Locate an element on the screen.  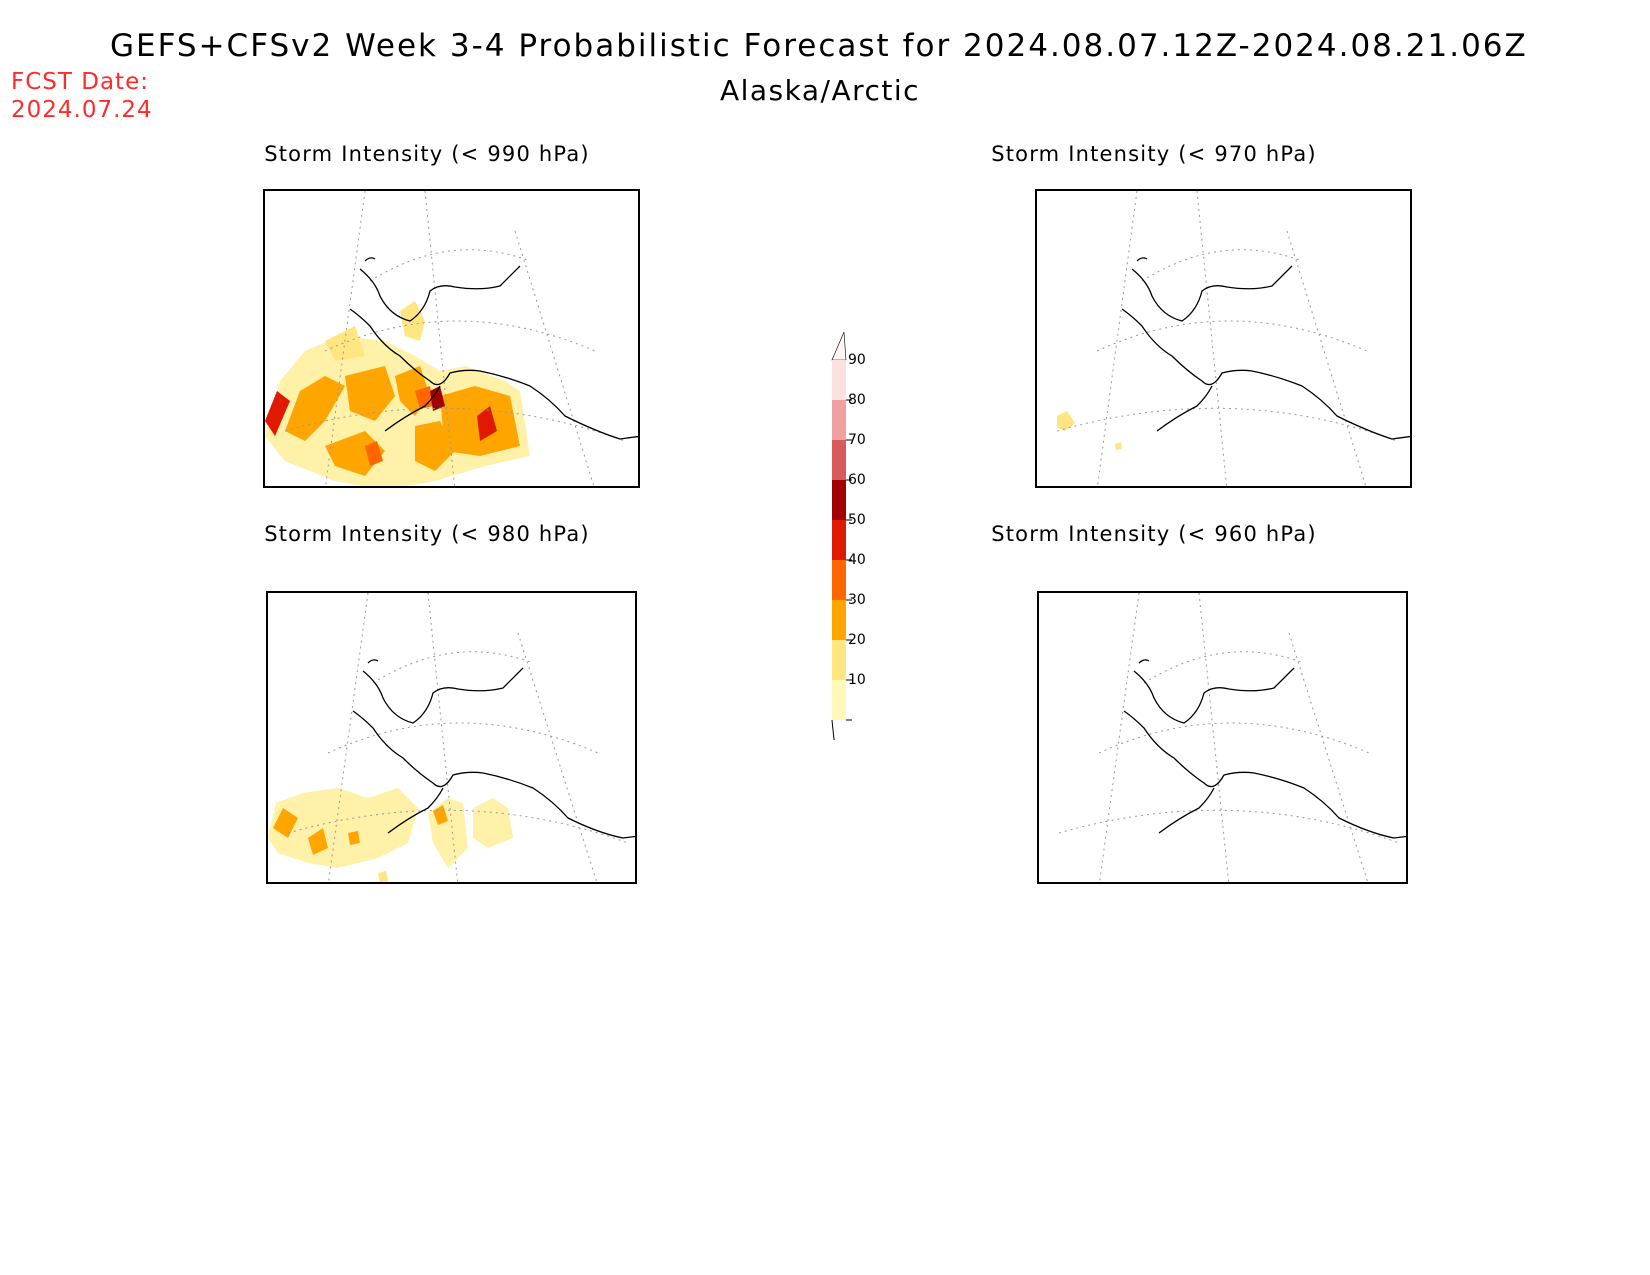
map-970-svg is located at coordinates (1233, 338).